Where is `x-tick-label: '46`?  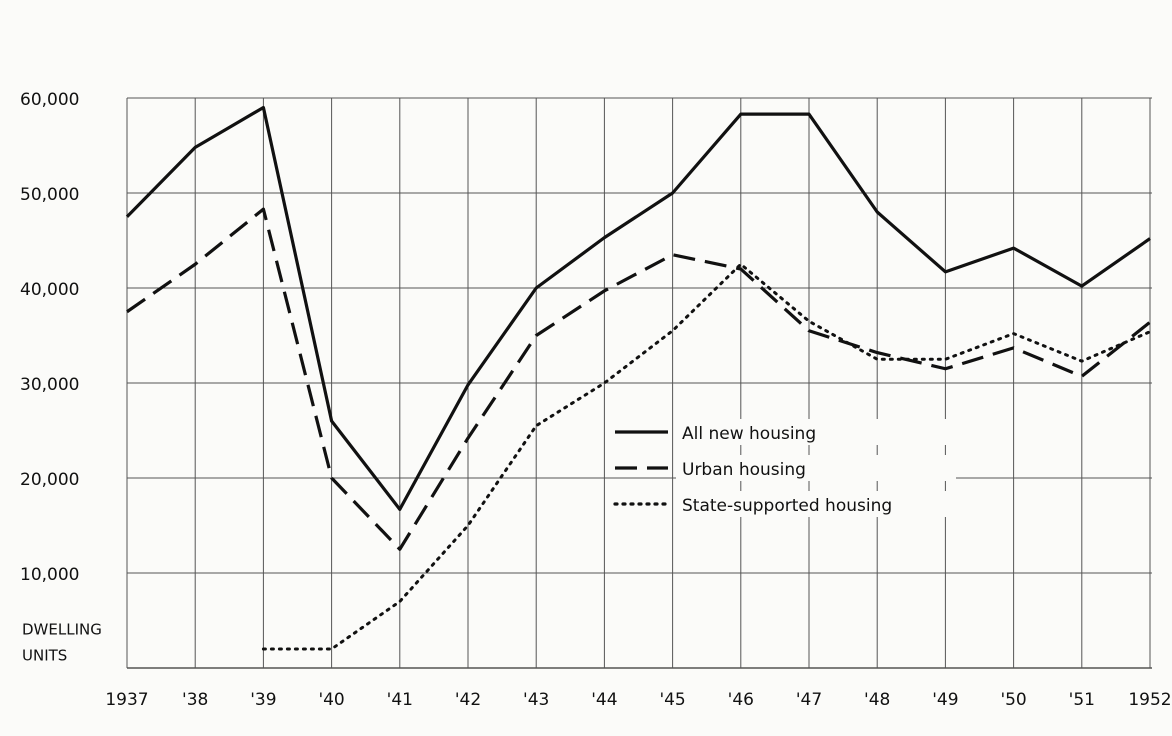 x-tick-label: '46 is located at coordinates (741, 700).